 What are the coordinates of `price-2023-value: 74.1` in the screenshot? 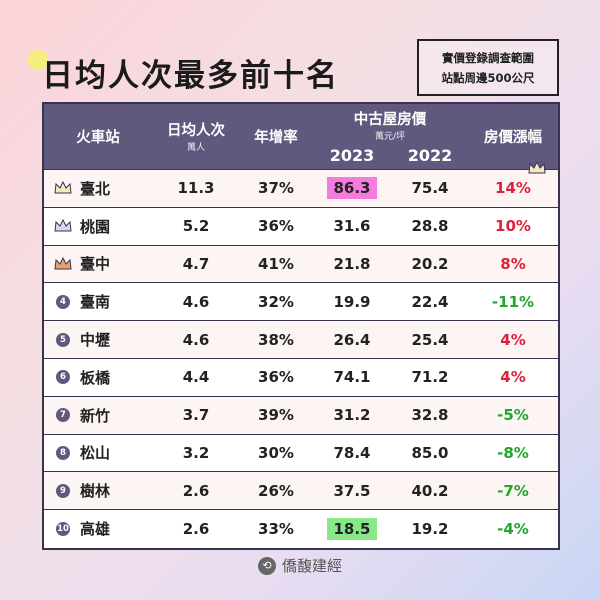 It's located at (352, 377).